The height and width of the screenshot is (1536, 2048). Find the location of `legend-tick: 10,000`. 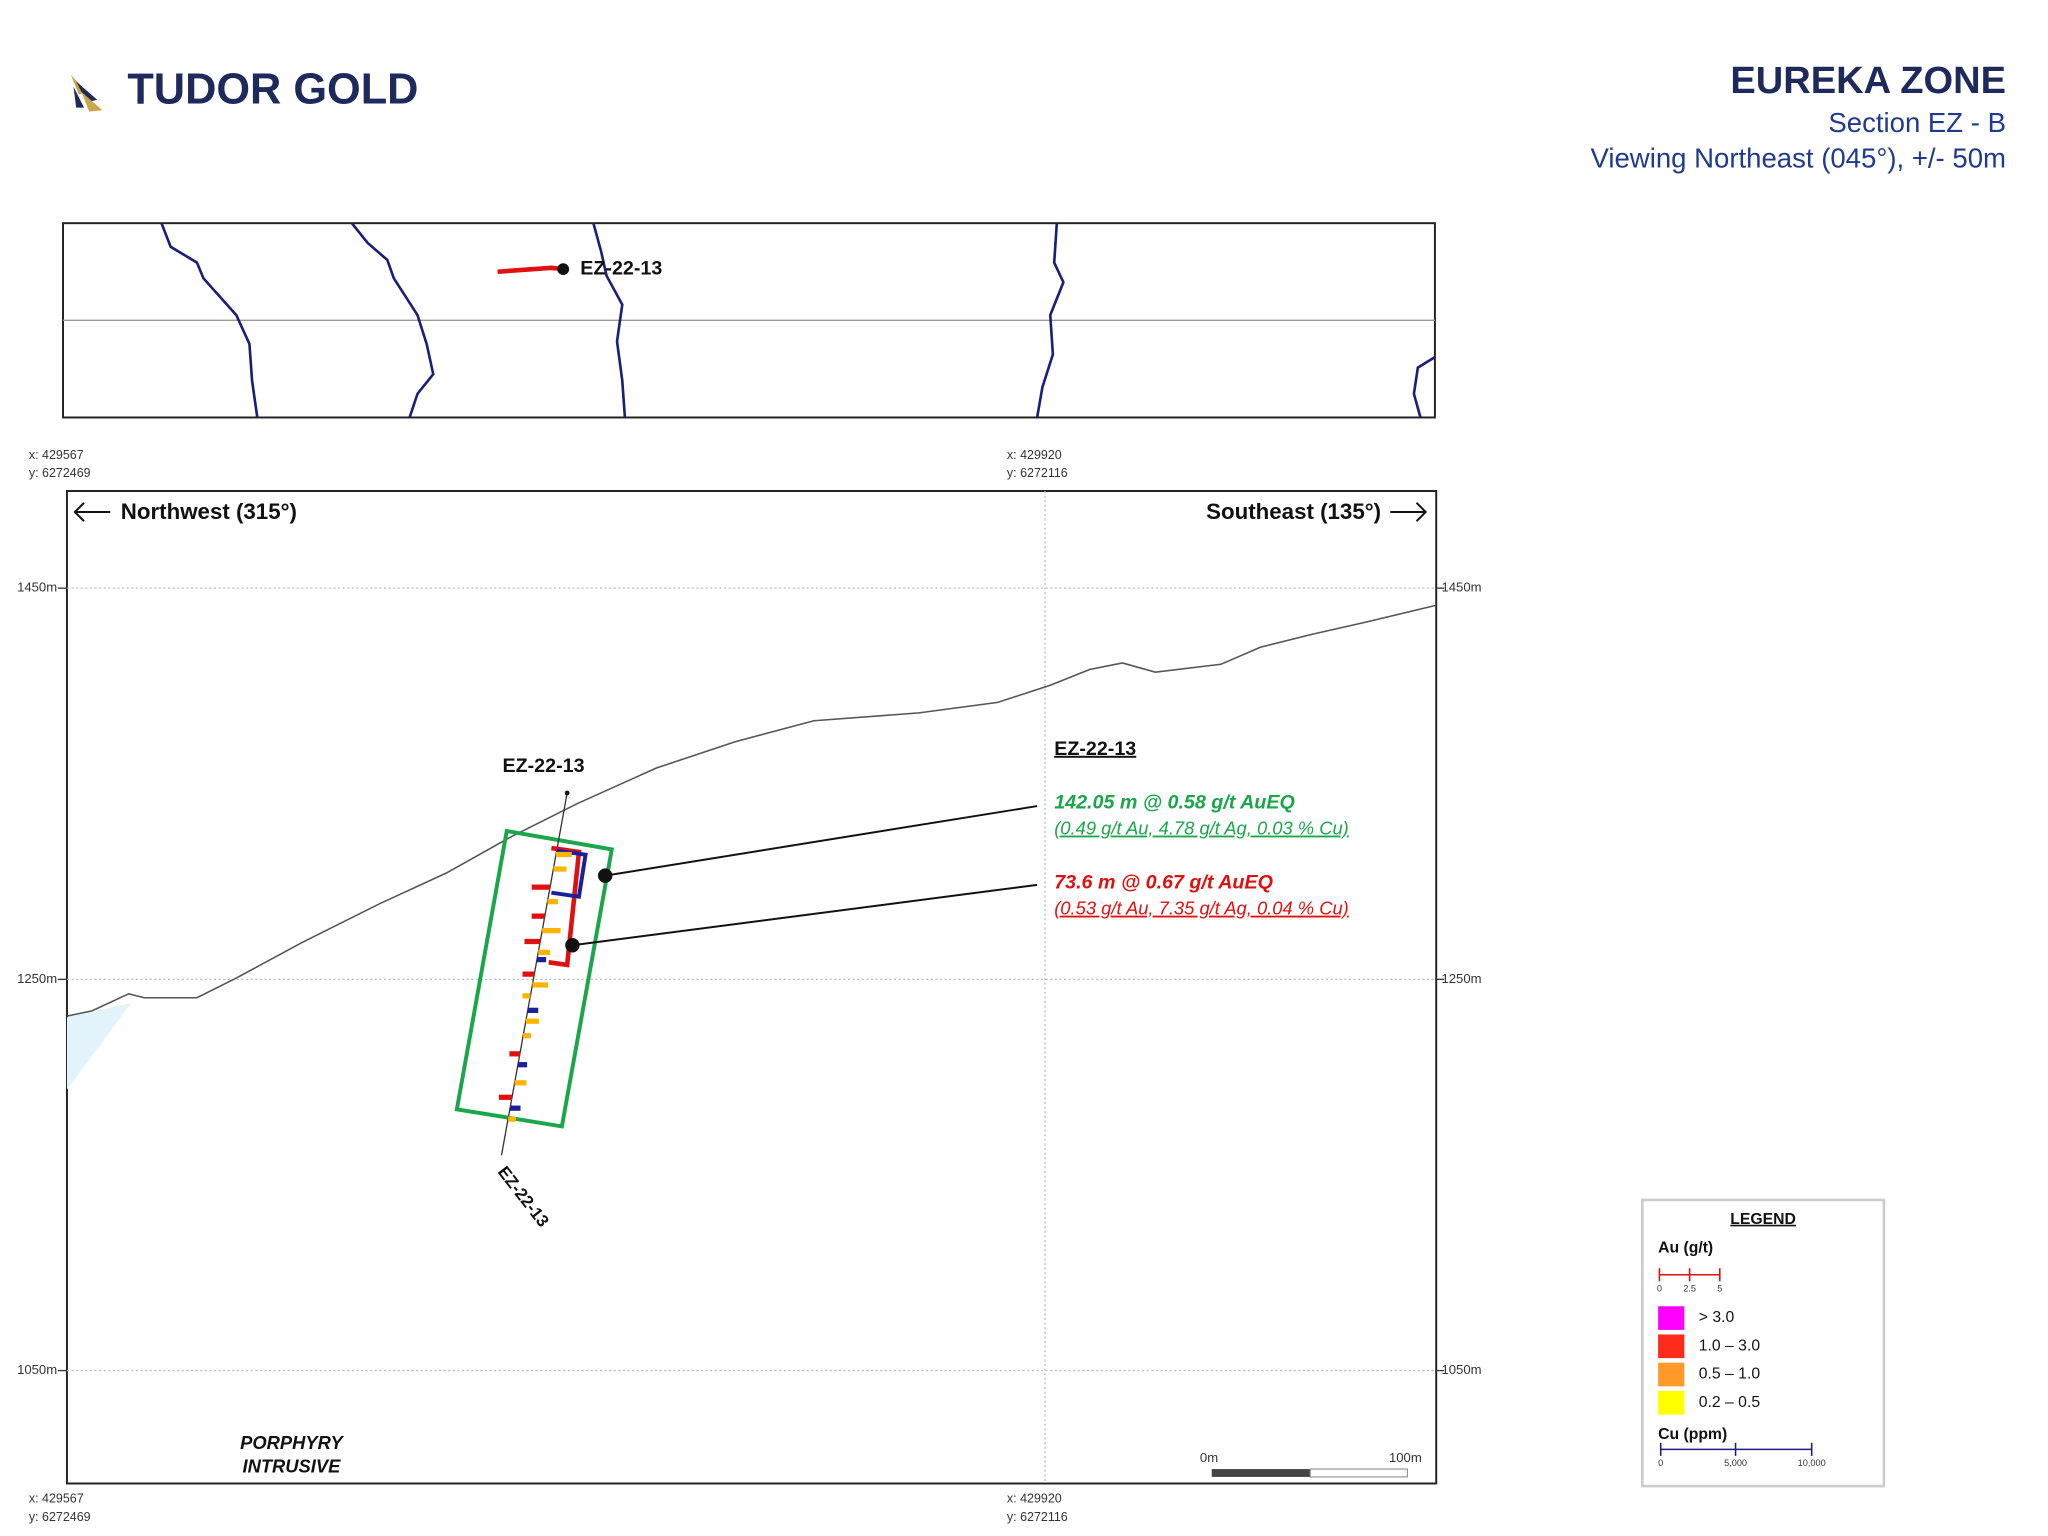

legend-tick: 10,000 is located at coordinates (1812, 1463).